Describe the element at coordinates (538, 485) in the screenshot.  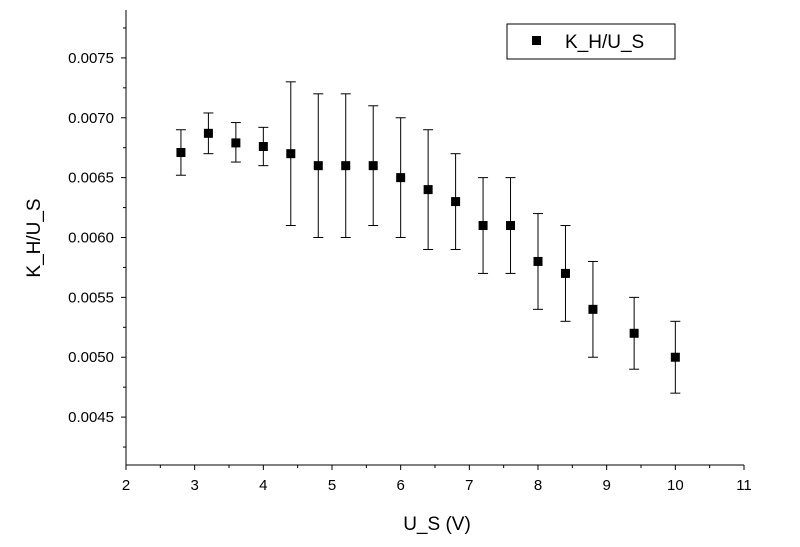
I see `x-tick-label: 8` at that location.